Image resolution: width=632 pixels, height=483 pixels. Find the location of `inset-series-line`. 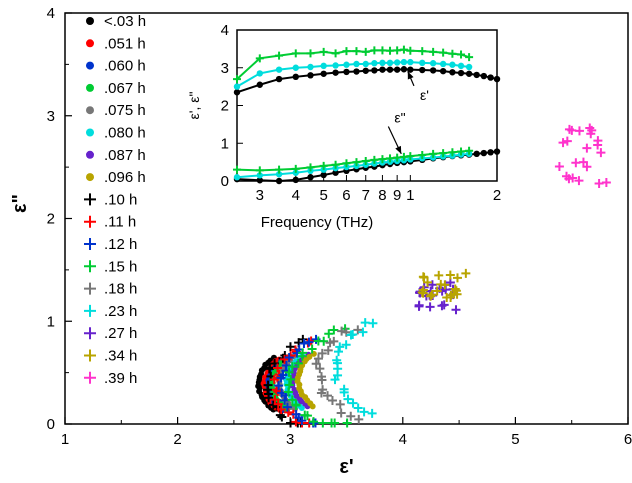

inset-series-line is located at coordinates (353, 74).